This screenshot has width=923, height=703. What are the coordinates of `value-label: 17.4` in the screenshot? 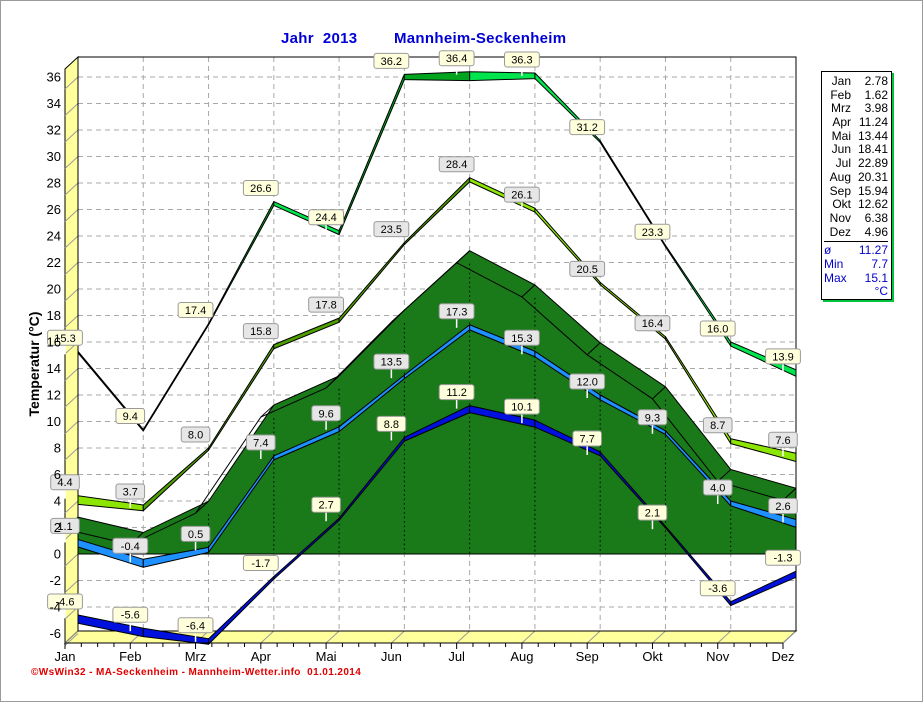 It's located at (195, 311).